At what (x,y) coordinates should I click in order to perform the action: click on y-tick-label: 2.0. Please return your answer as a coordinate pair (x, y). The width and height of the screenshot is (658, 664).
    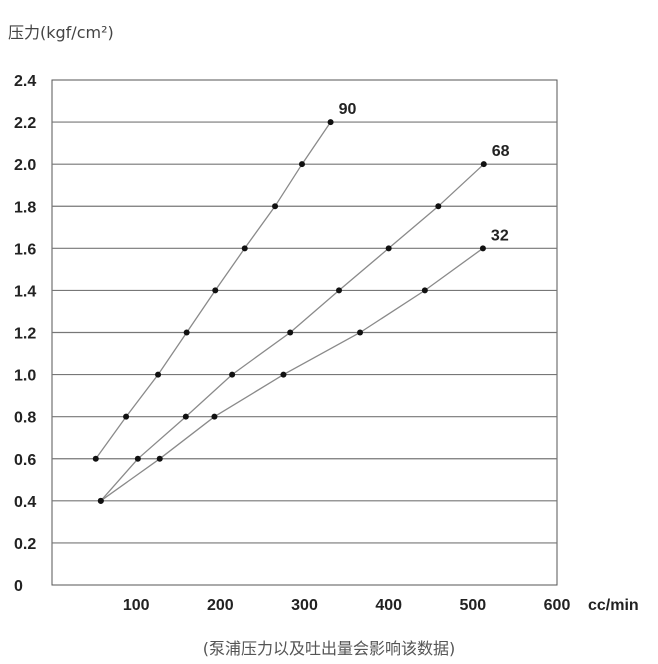
    Looking at the image, I should click on (25, 165).